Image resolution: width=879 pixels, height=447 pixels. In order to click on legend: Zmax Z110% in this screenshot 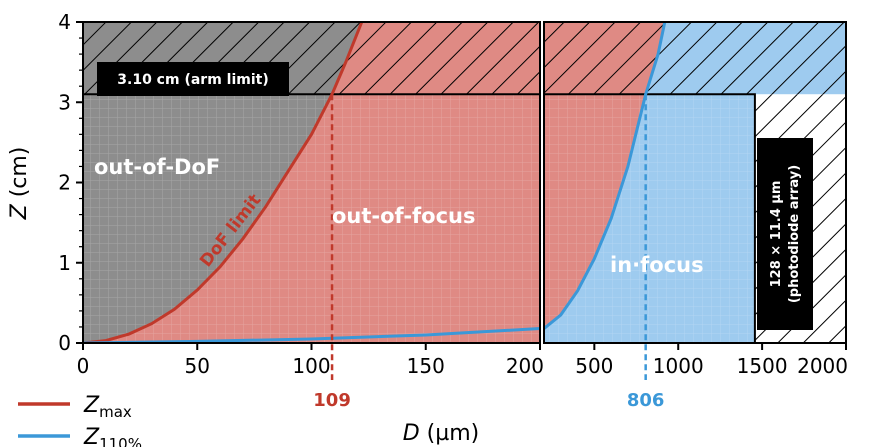, I will do `click(80, 420)`.